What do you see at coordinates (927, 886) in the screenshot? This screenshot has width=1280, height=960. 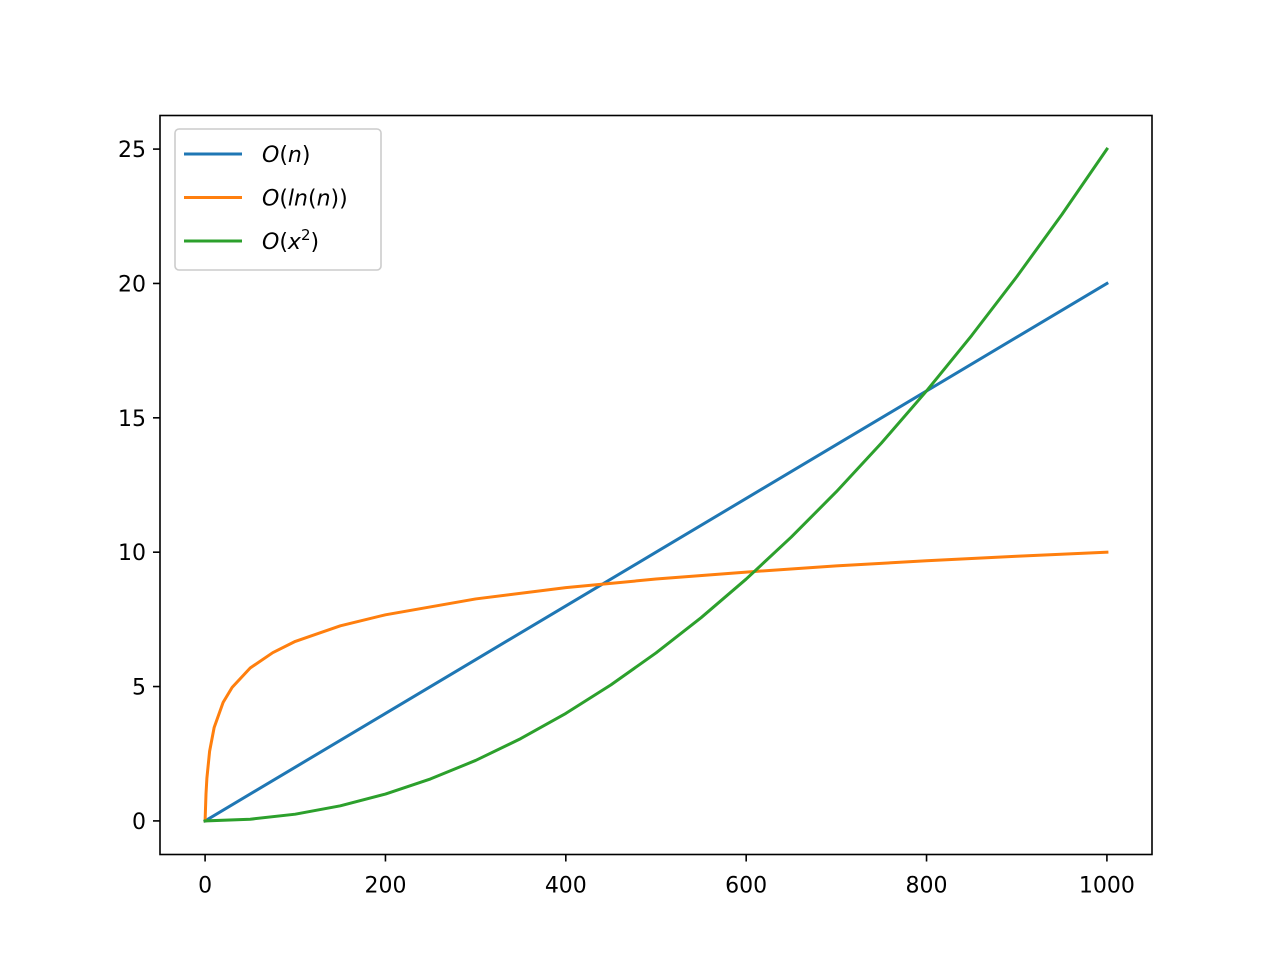 I see `x-tick-label: 800` at bounding box center [927, 886].